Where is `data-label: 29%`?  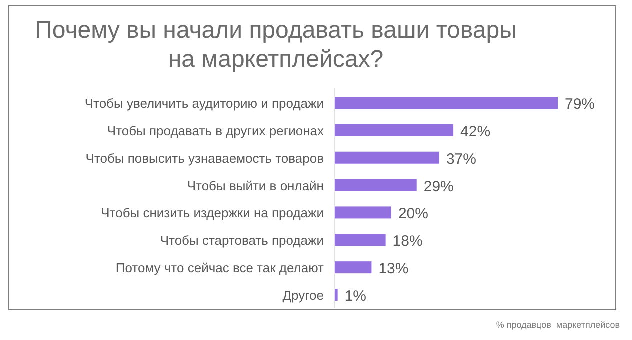 data-label: 29% is located at coordinates (439, 187).